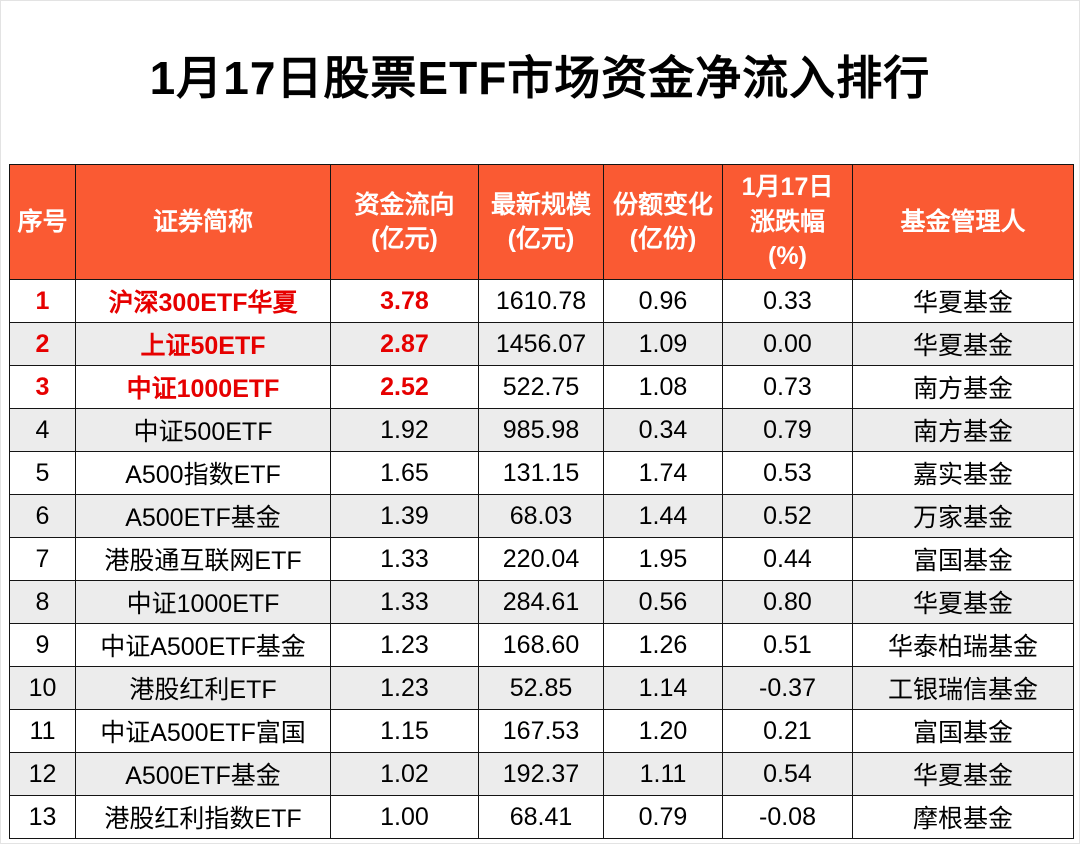 This screenshot has height=844, width=1080. I want to click on name-cell: 中证A500ETF基金, so click(203, 645).